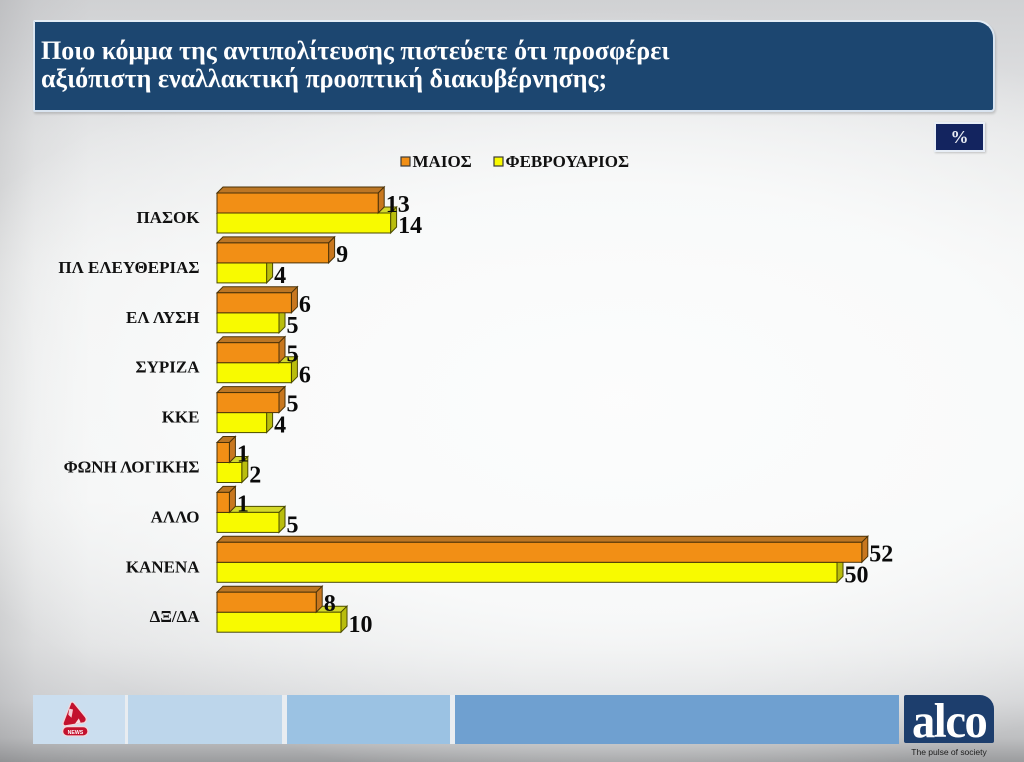 The width and height of the screenshot is (1024, 762). I want to click on svg-text: 9, so click(342, 255).